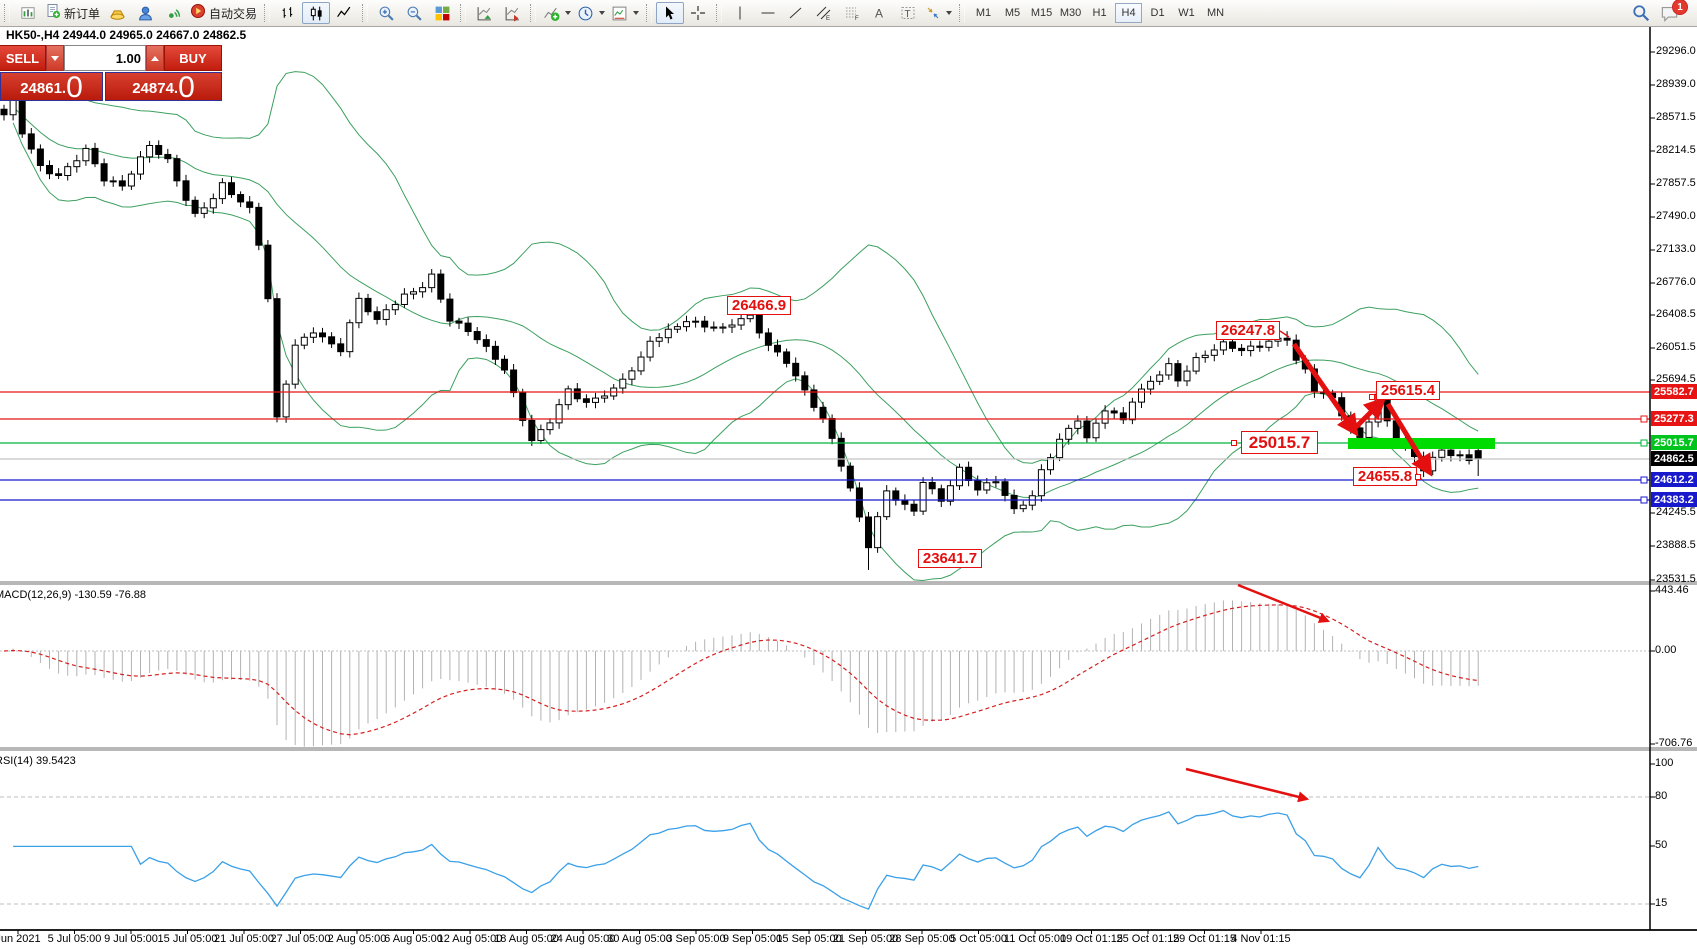  What do you see at coordinates (1248, 330) in the screenshot?
I see `price-annotation-26247.8: 26247.8` at bounding box center [1248, 330].